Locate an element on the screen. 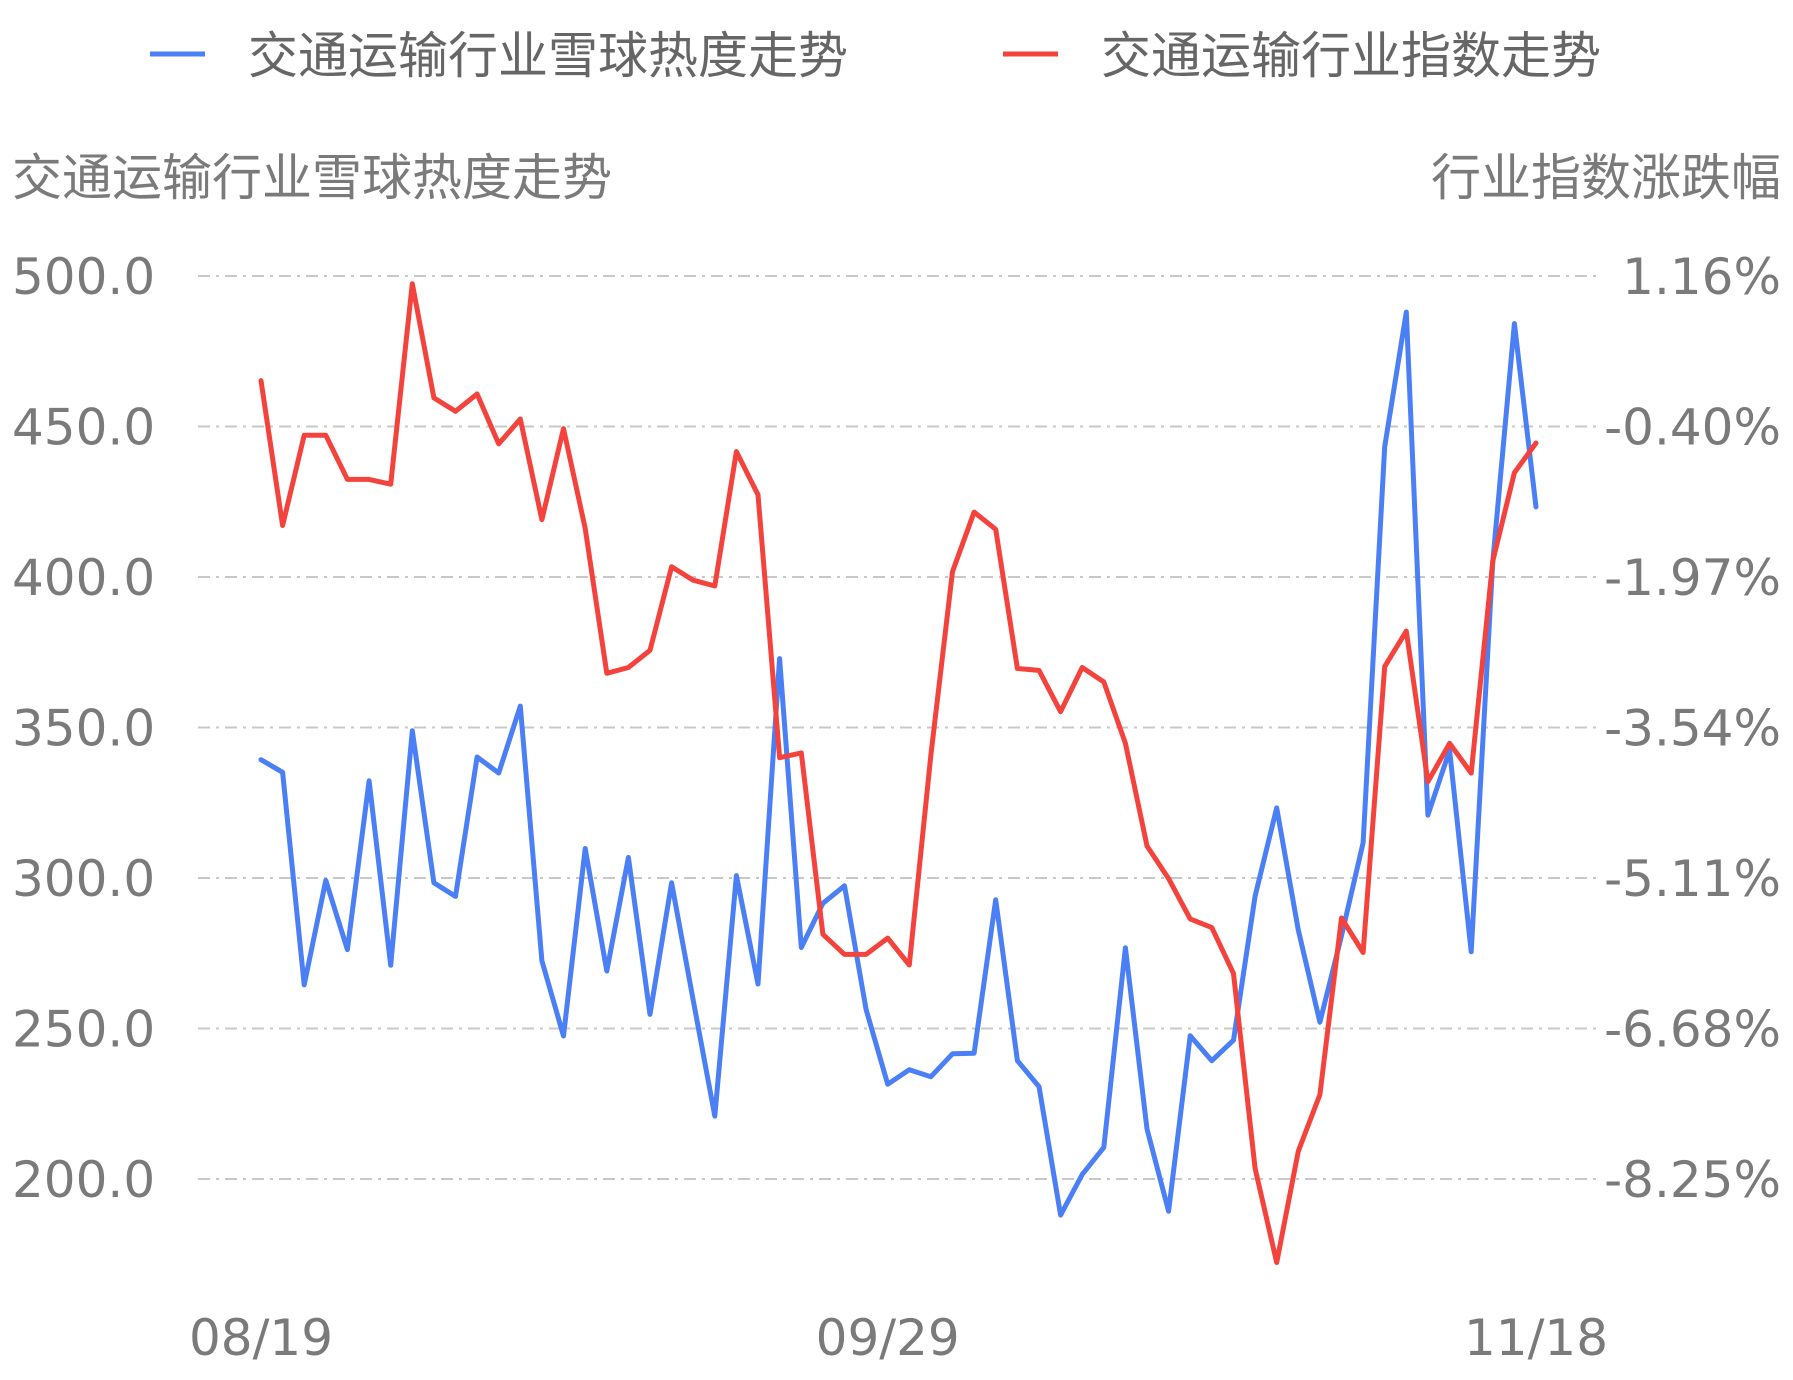 Image resolution: width=1793 pixels, height=1380 pixels. left-tick-label: 250.0 is located at coordinates (83, 1030).